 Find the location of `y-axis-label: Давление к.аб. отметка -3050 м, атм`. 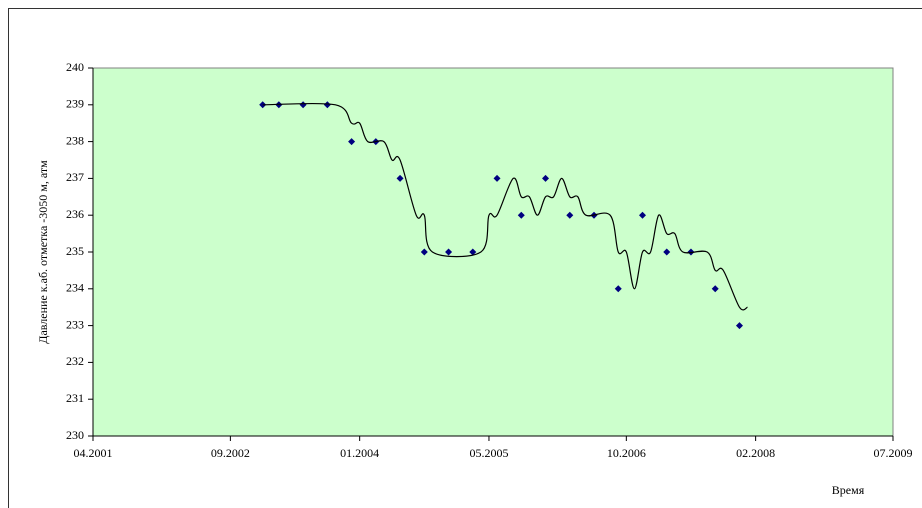

y-axis-label: Давление к.аб. отметка -3050 м, атм is located at coordinates (43, 252).